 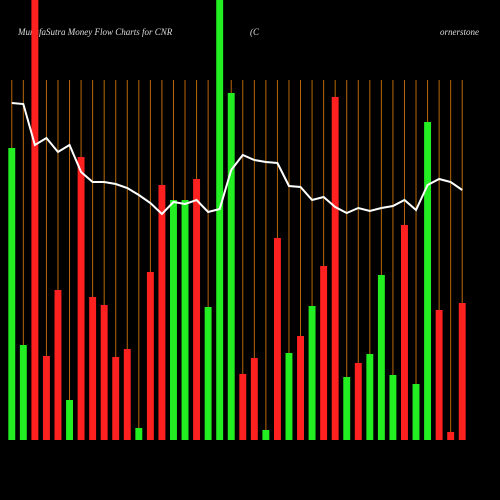 What do you see at coordinates (255, 32) in the screenshot?
I see `chart-title-part: (C` at bounding box center [255, 32].